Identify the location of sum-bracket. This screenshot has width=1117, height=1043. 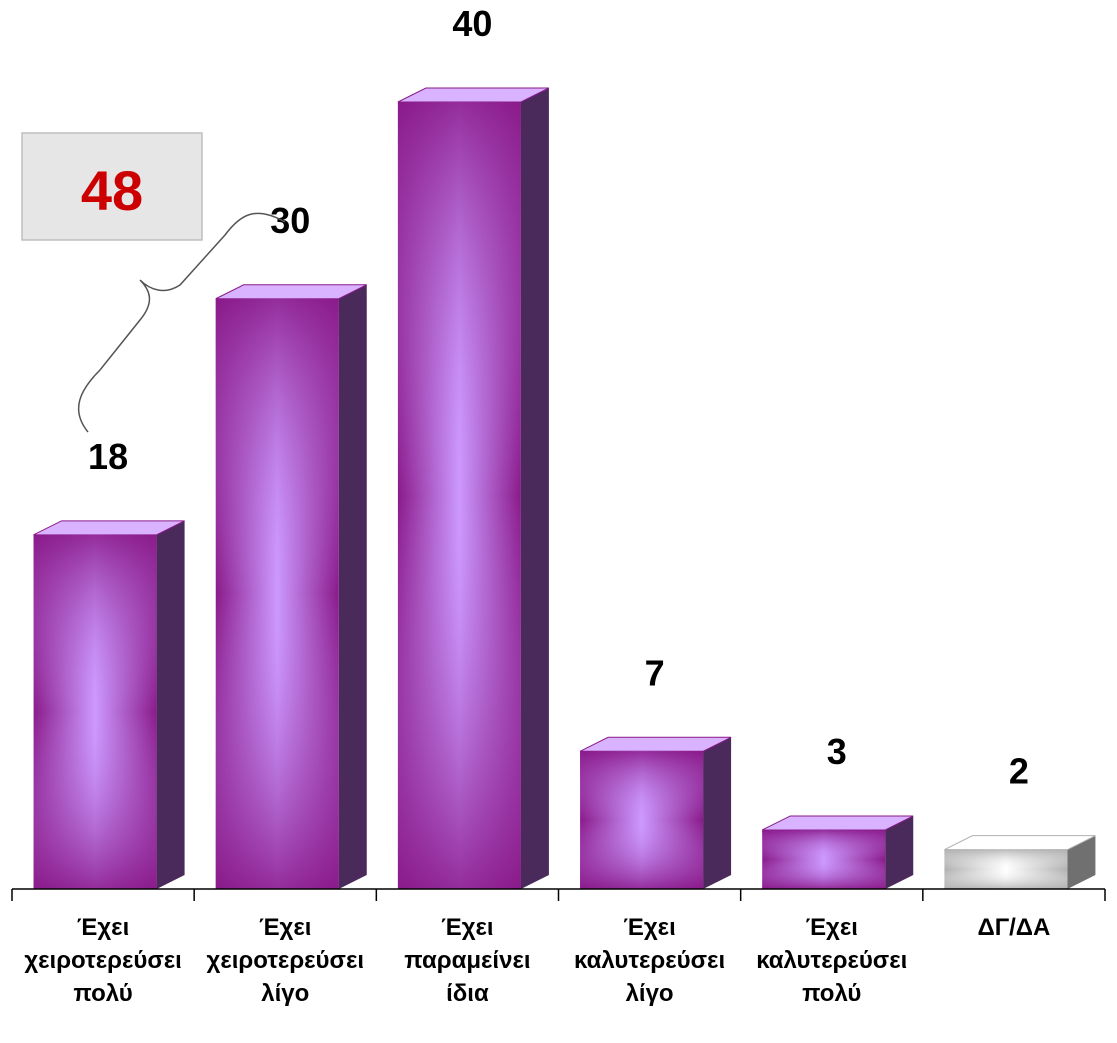
(181, 322).